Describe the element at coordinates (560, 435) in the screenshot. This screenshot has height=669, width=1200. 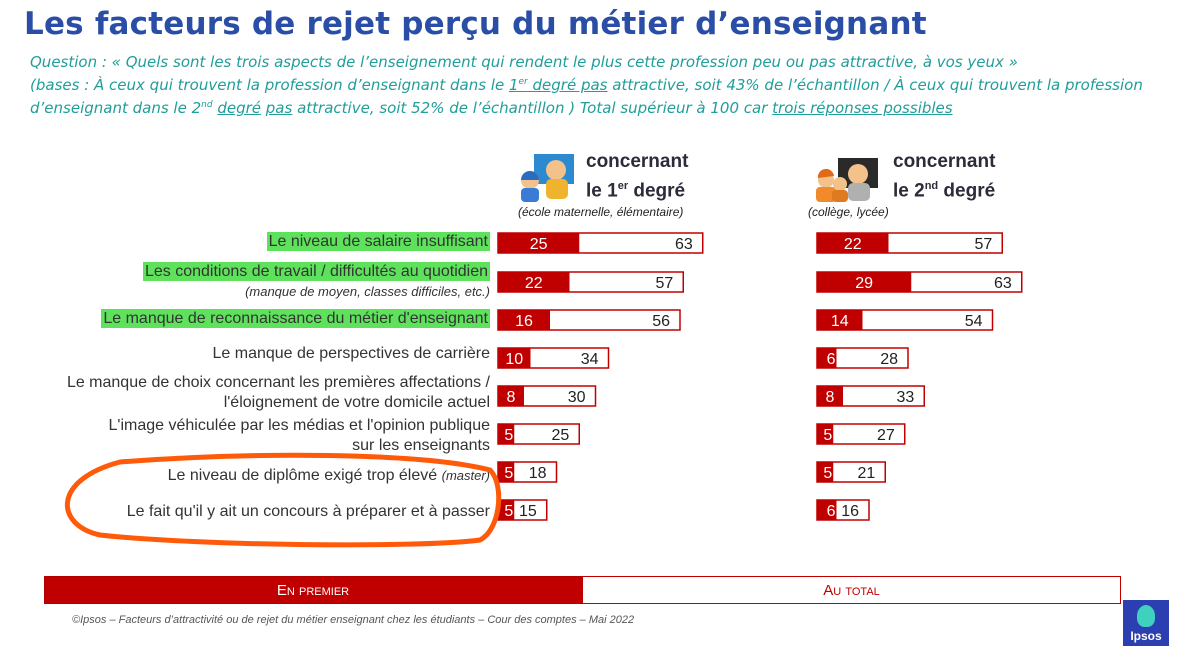
I see `data-label-total-1er: 25` at that location.